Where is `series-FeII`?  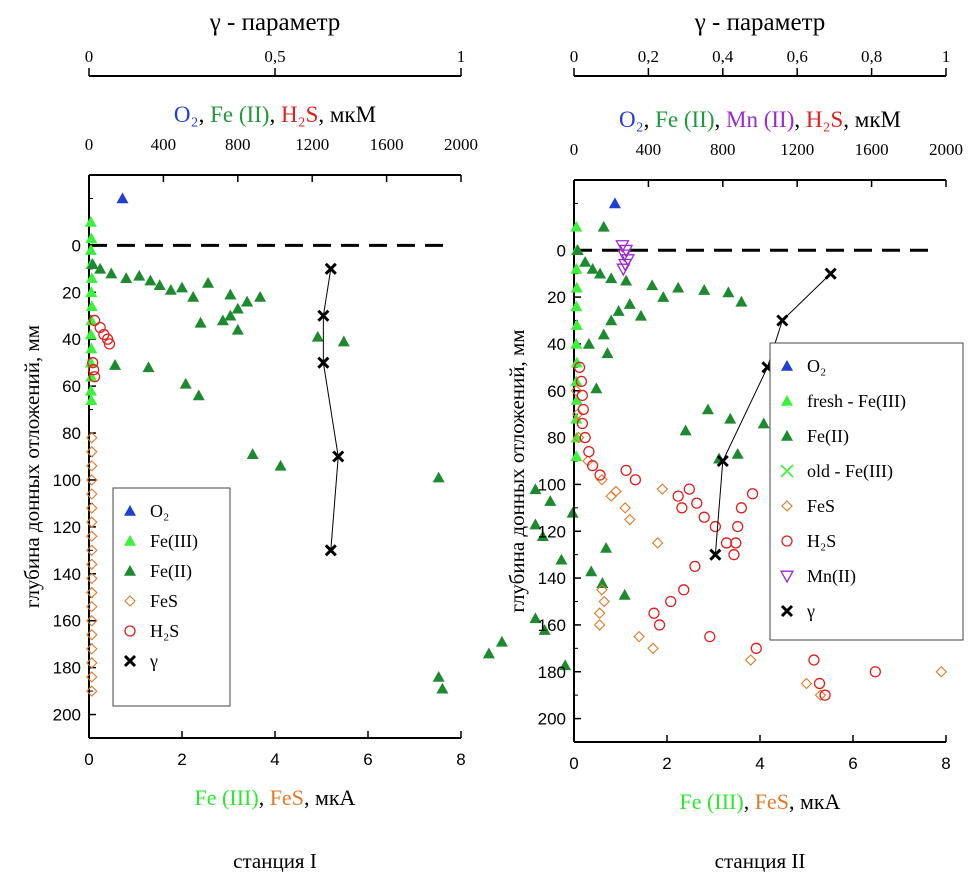 series-FeII is located at coordinates (684, 342).